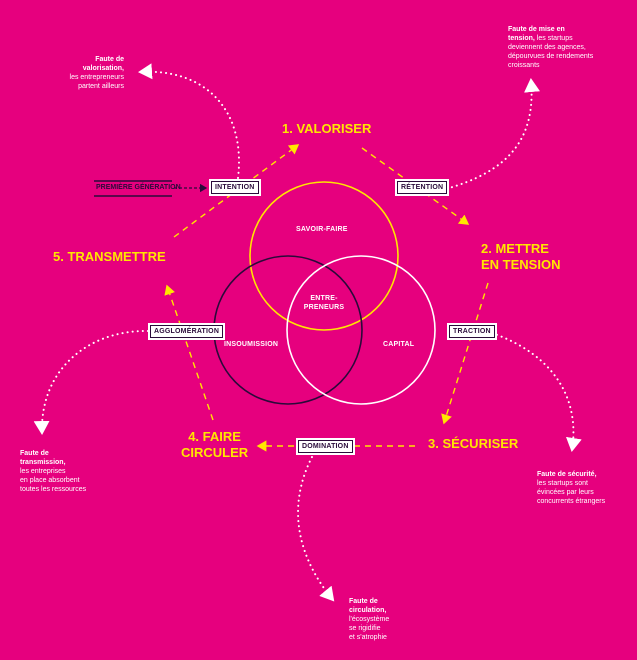 The image size is (637, 660). I want to click on dotted-arrow-circulation, so click(316, 529).